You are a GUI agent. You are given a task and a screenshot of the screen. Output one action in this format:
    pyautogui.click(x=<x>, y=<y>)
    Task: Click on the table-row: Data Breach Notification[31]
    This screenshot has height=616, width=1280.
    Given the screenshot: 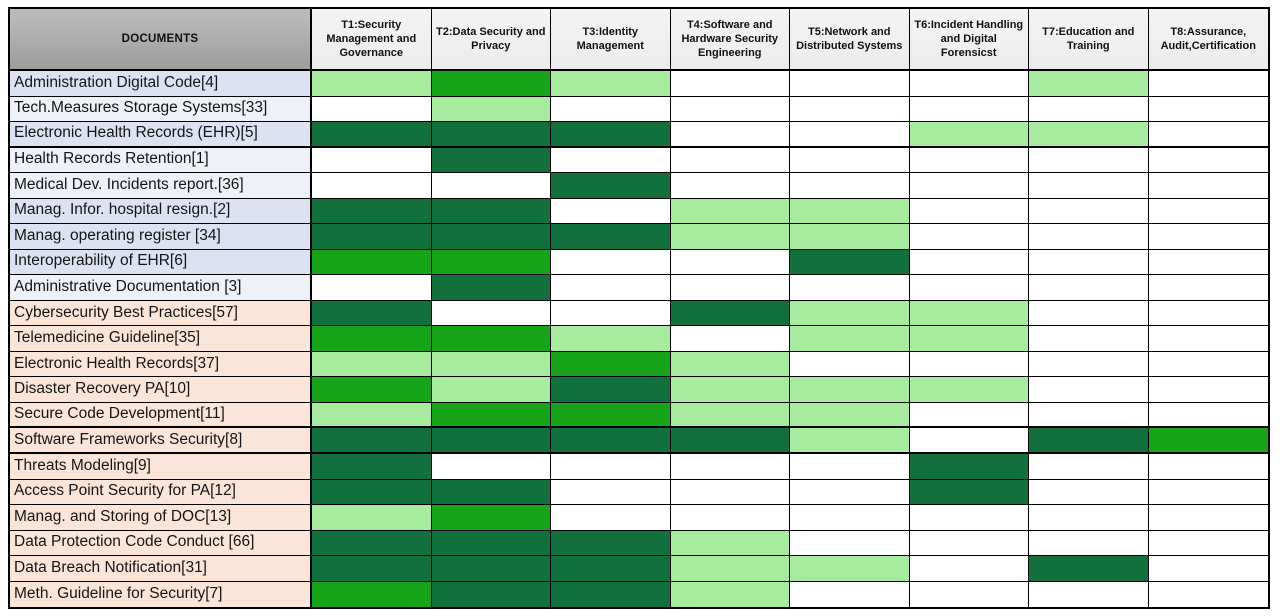 What is the action you would take?
    pyautogui.click(x=639, y=569)
    